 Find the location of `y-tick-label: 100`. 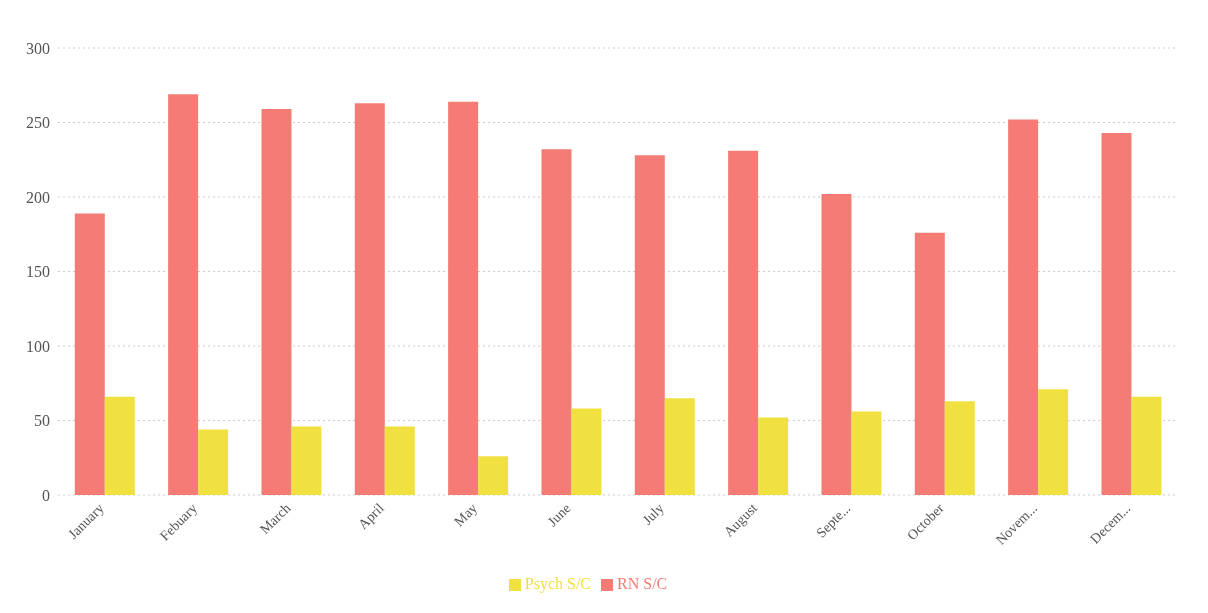

y-tick-label: 100 is located at coordinates (38, 346).